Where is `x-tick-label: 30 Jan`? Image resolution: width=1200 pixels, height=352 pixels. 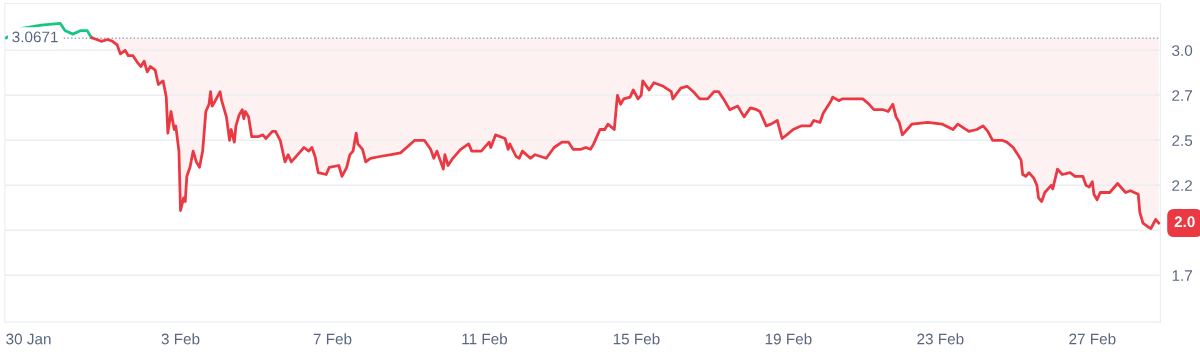 x-tick-label: 30 Jan is located at coordinates (28, 339).